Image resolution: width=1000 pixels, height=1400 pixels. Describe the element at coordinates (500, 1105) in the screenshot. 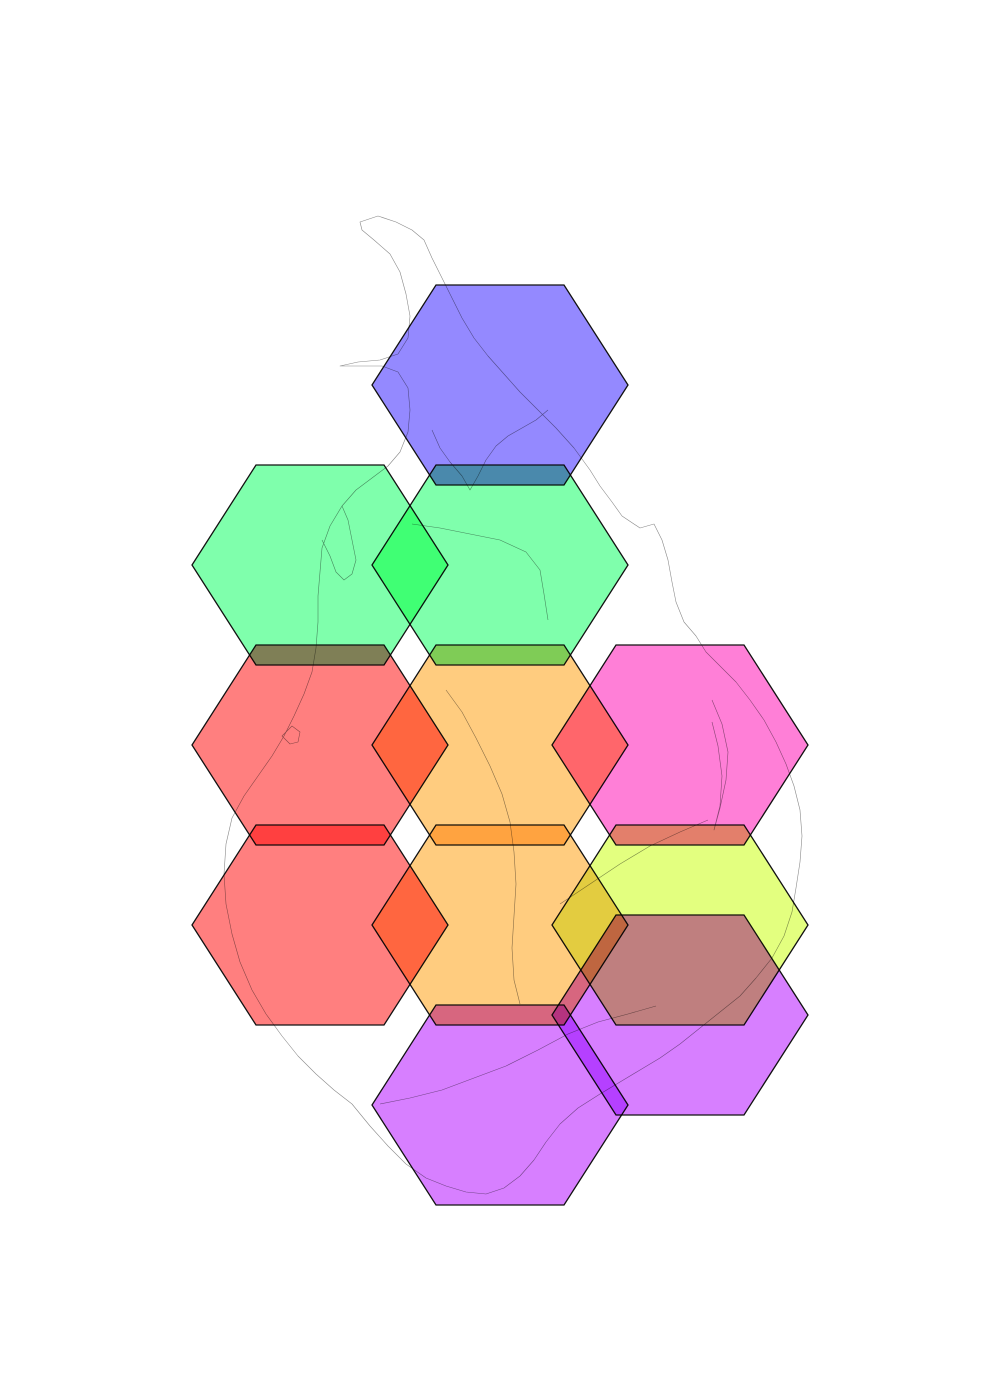

I see `hex-south` at that location.